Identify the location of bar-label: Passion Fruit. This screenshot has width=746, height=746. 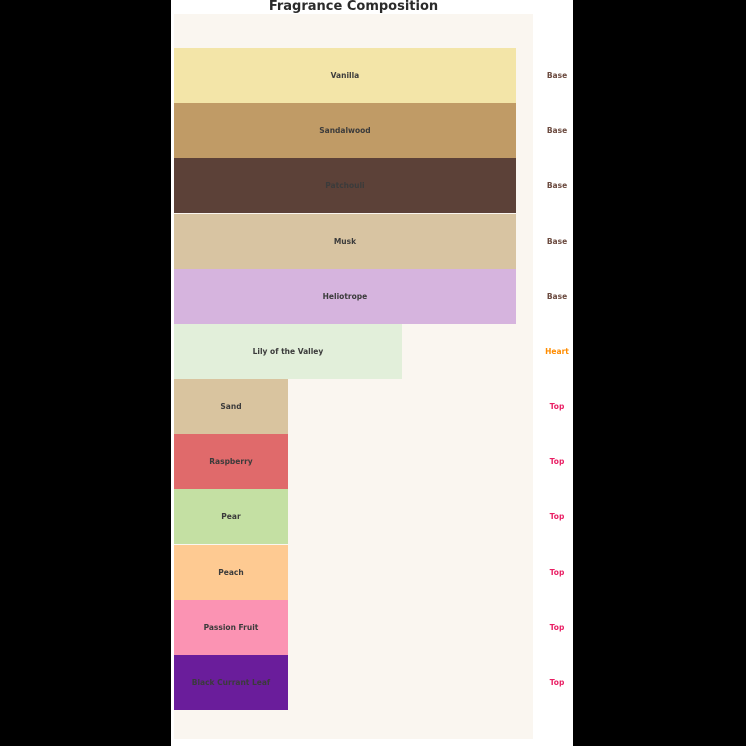
(231, 627).